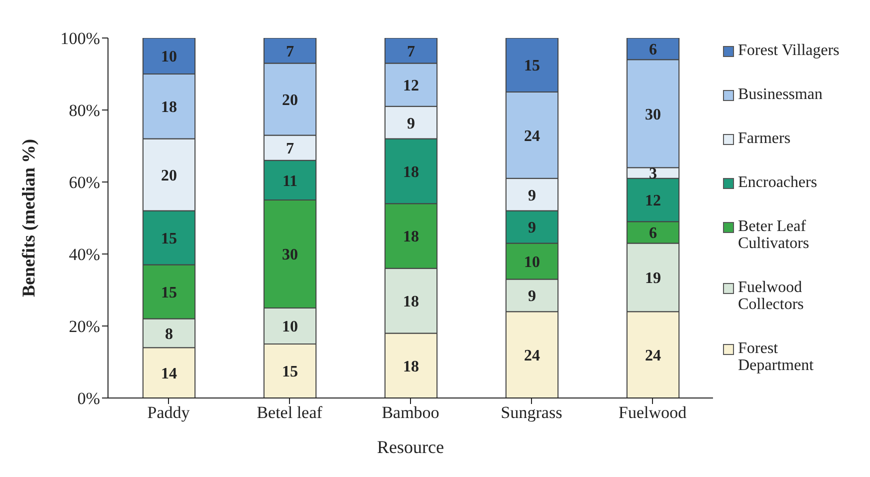  What do you see at coordinates (778, 182) in the screenshot?
I see `legend-label: Encroachers` at bounding box center [778, 182].